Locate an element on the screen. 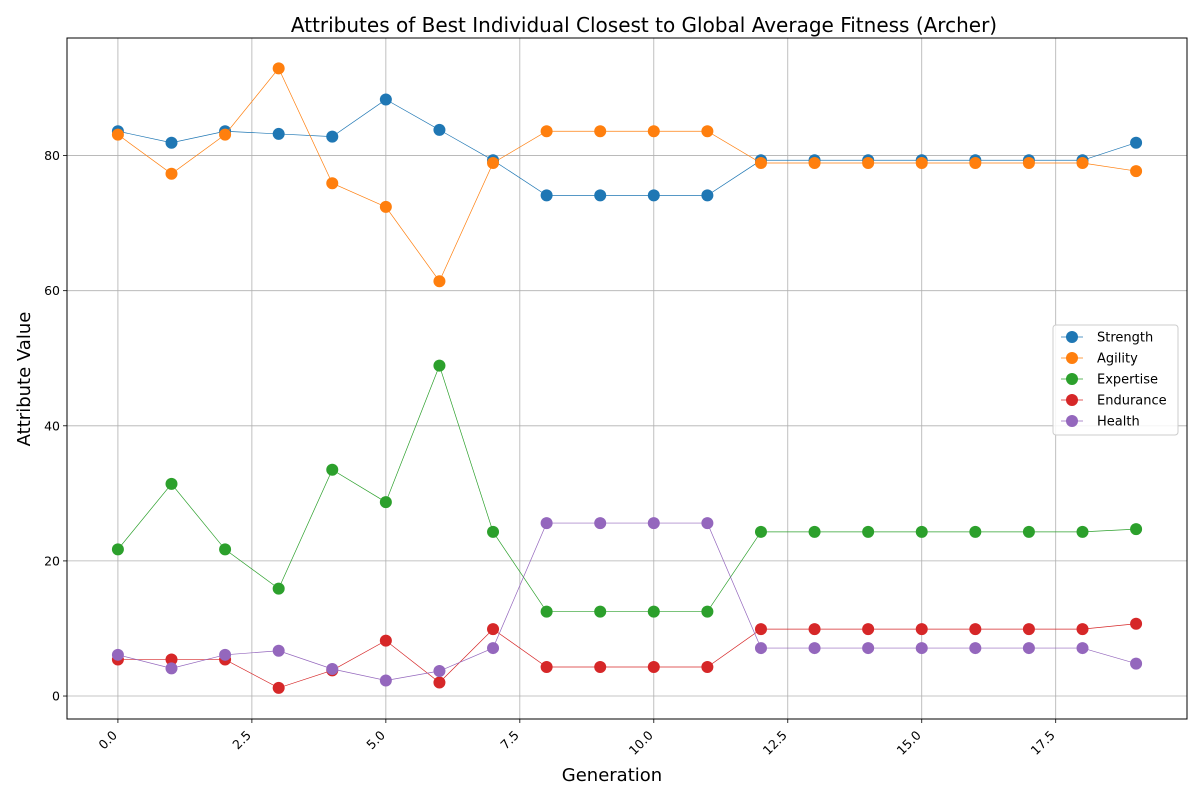 The height and width of the screenshot is (800, 1200). series-strength is located at coordinates (627, 147).